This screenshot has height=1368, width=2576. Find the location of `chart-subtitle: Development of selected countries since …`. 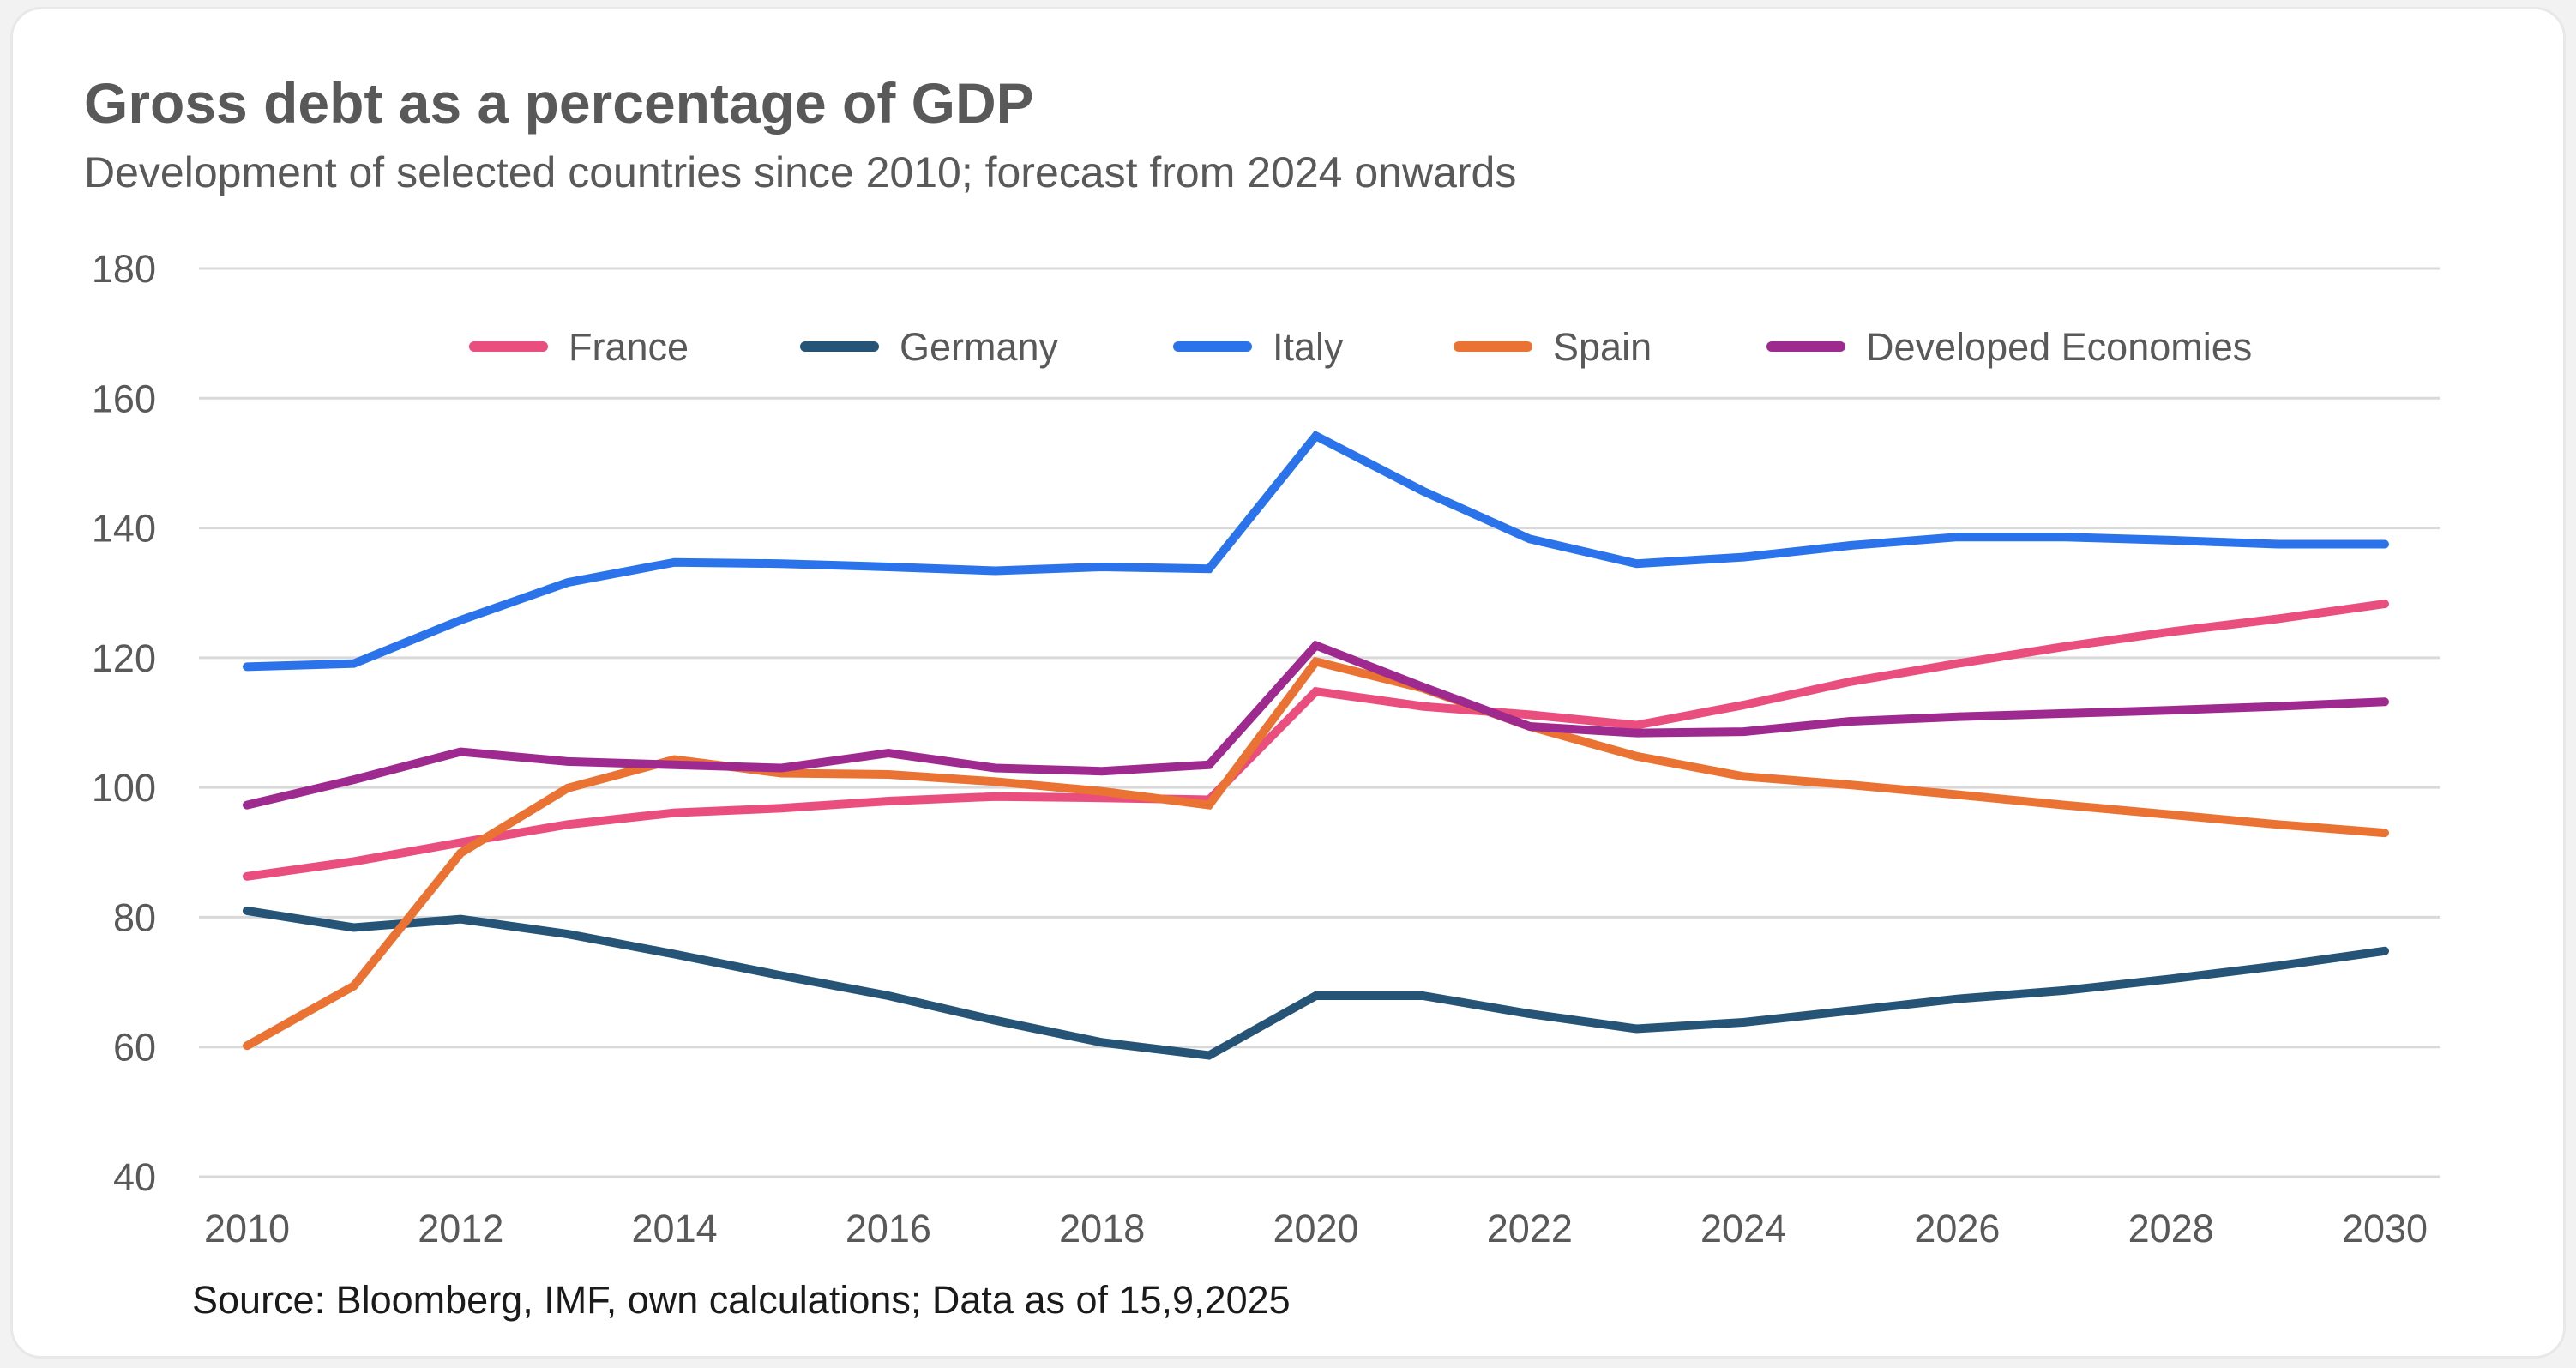

chart-subtitle: Development of selected countries since … is located at coordinates (800, 172).